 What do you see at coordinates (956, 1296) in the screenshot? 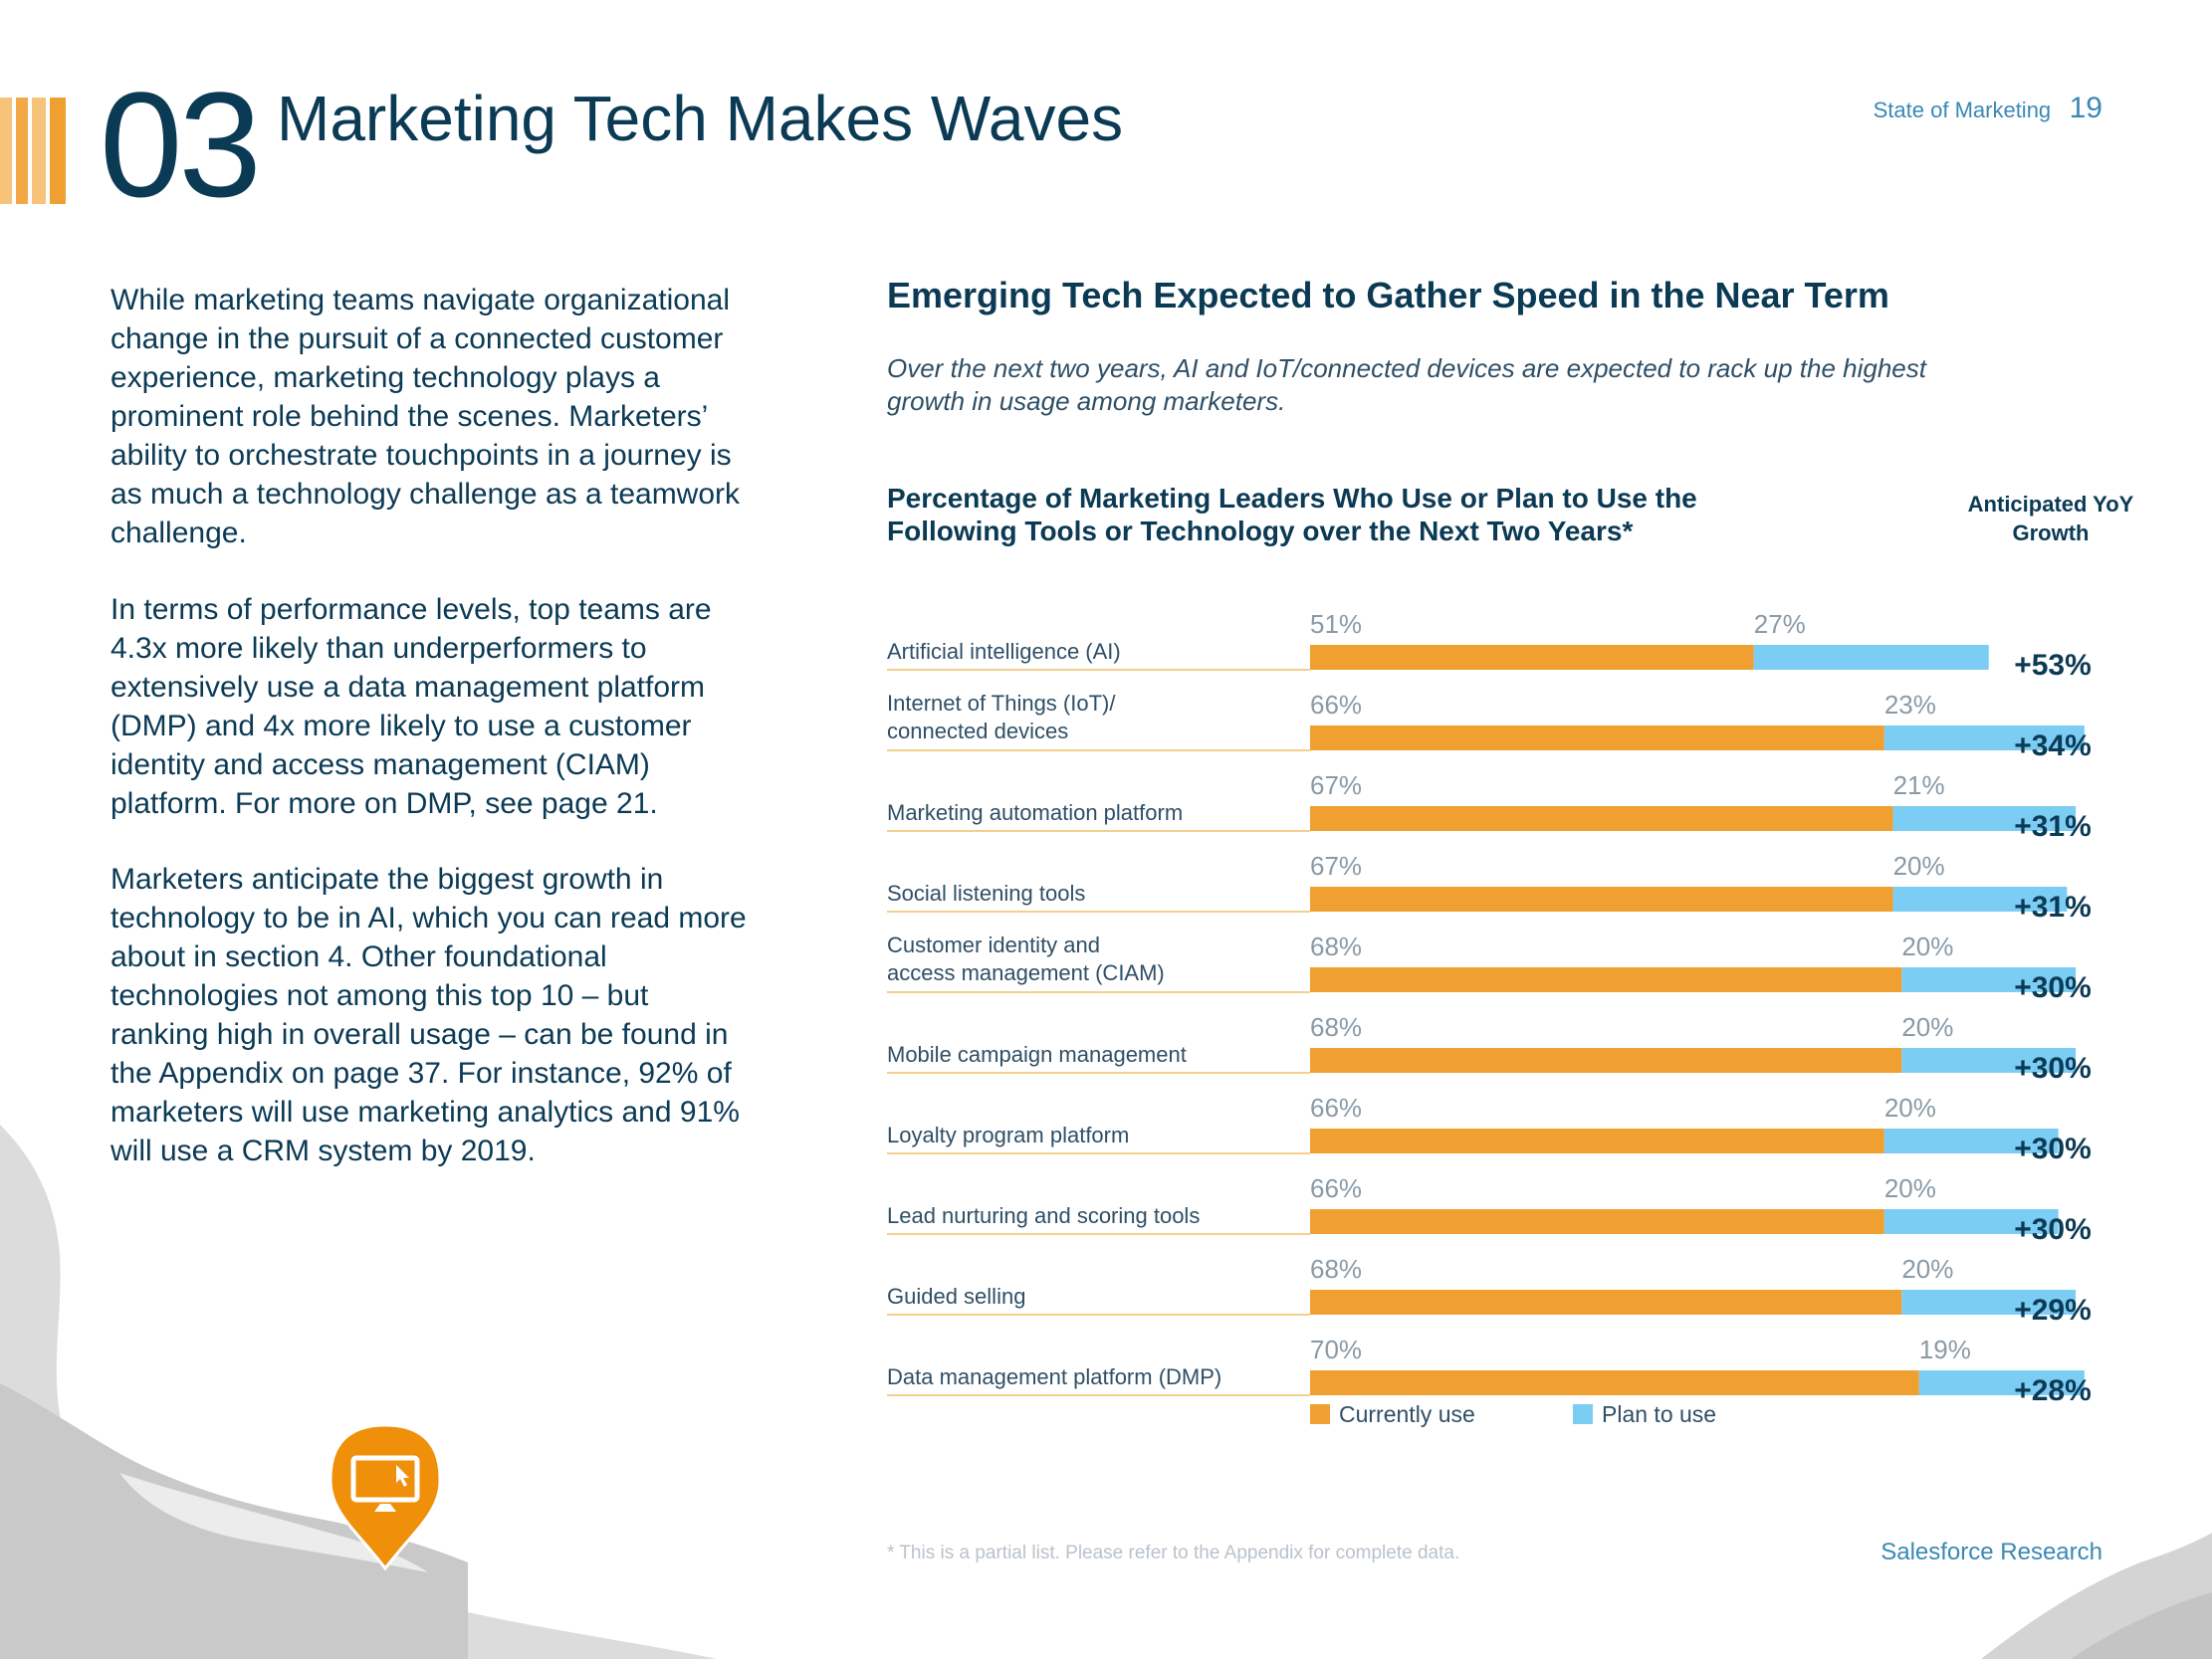
I see `category-label: Guided selling` at bounding box center [956, 1296].